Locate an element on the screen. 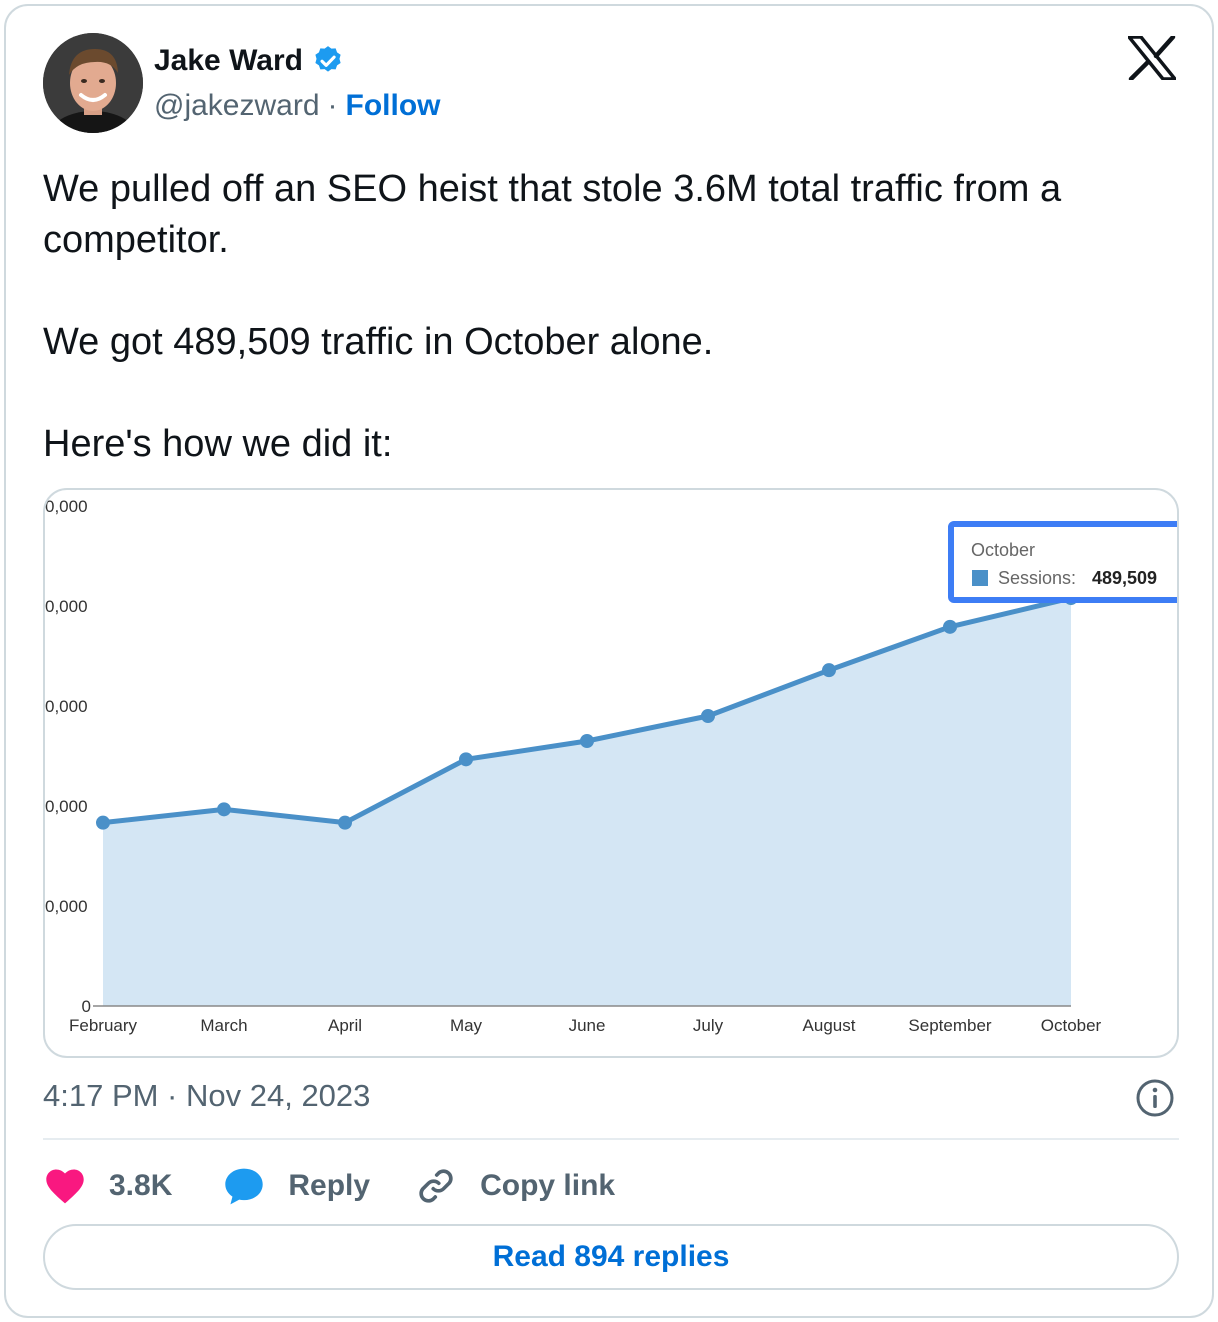 The width and height of the screenshot is (1218, 1322). copy-link-button: Copy link is located at coordinates (514, 1186).